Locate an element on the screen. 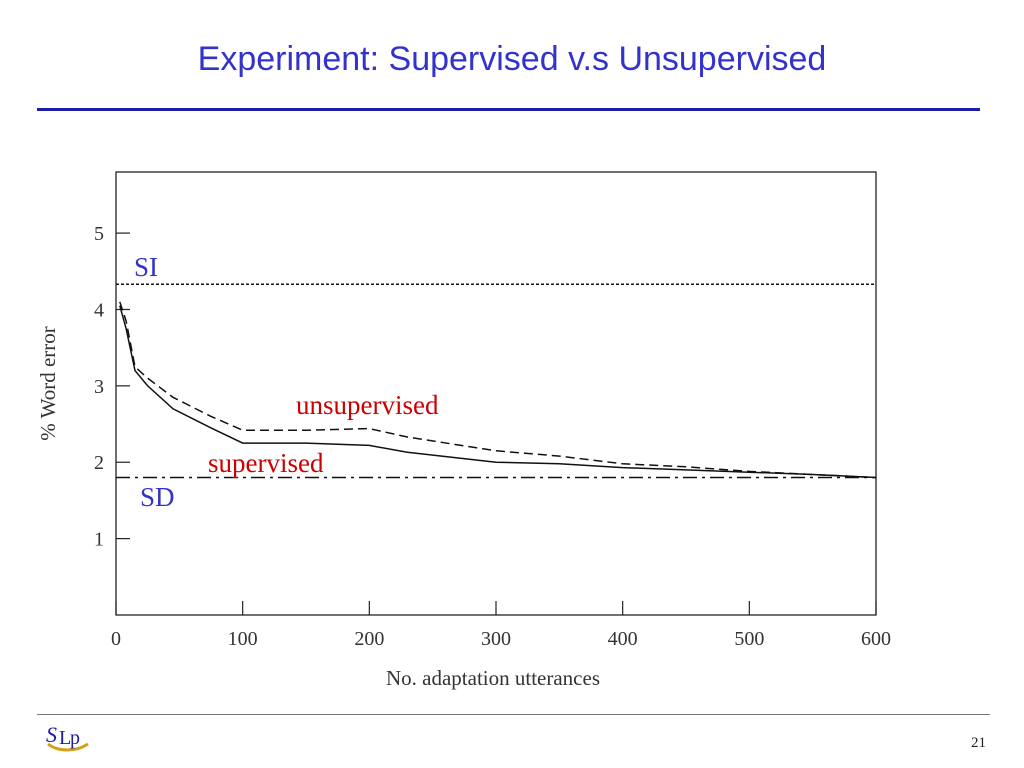 This screenshot has height=768, width=1024. y-axis-label: % Word error is located at coordinates (48, 383).